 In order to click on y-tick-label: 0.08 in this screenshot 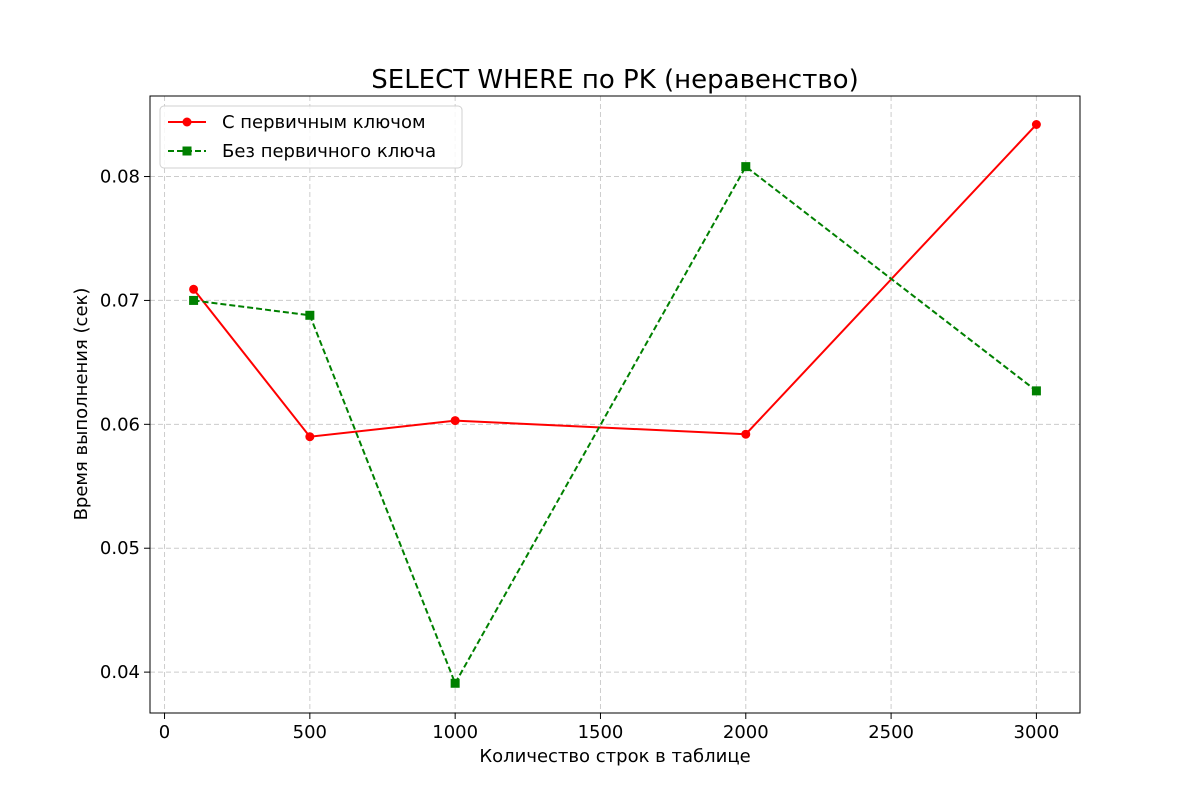, I will do `click(120, 177)`.